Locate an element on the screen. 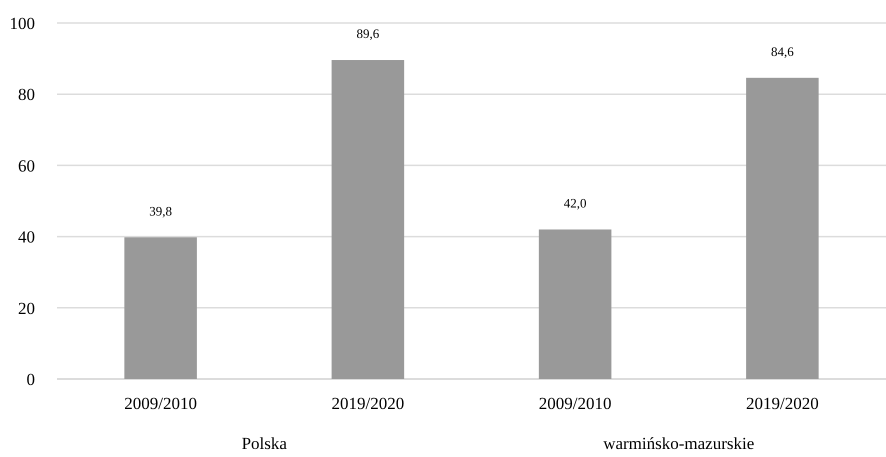 The image size is (886, 457). y-tick-label: 100 is located at coordinates (22, 23).